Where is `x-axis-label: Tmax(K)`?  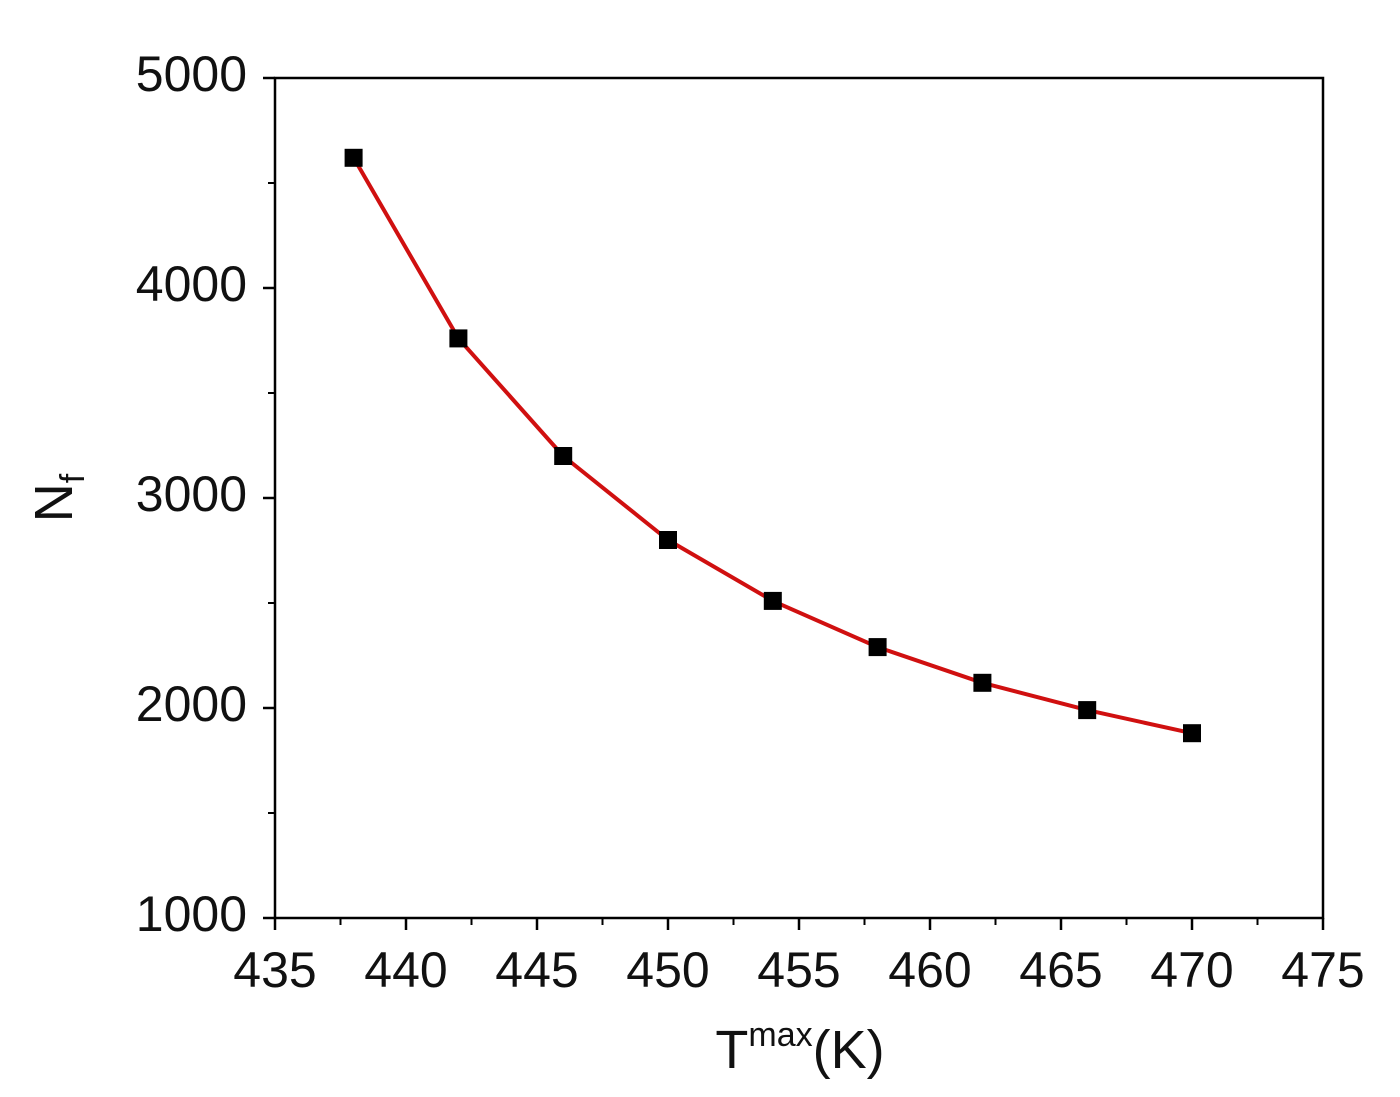
x-axis-label: Tmax(K) is located at coordinates (799, 1048).